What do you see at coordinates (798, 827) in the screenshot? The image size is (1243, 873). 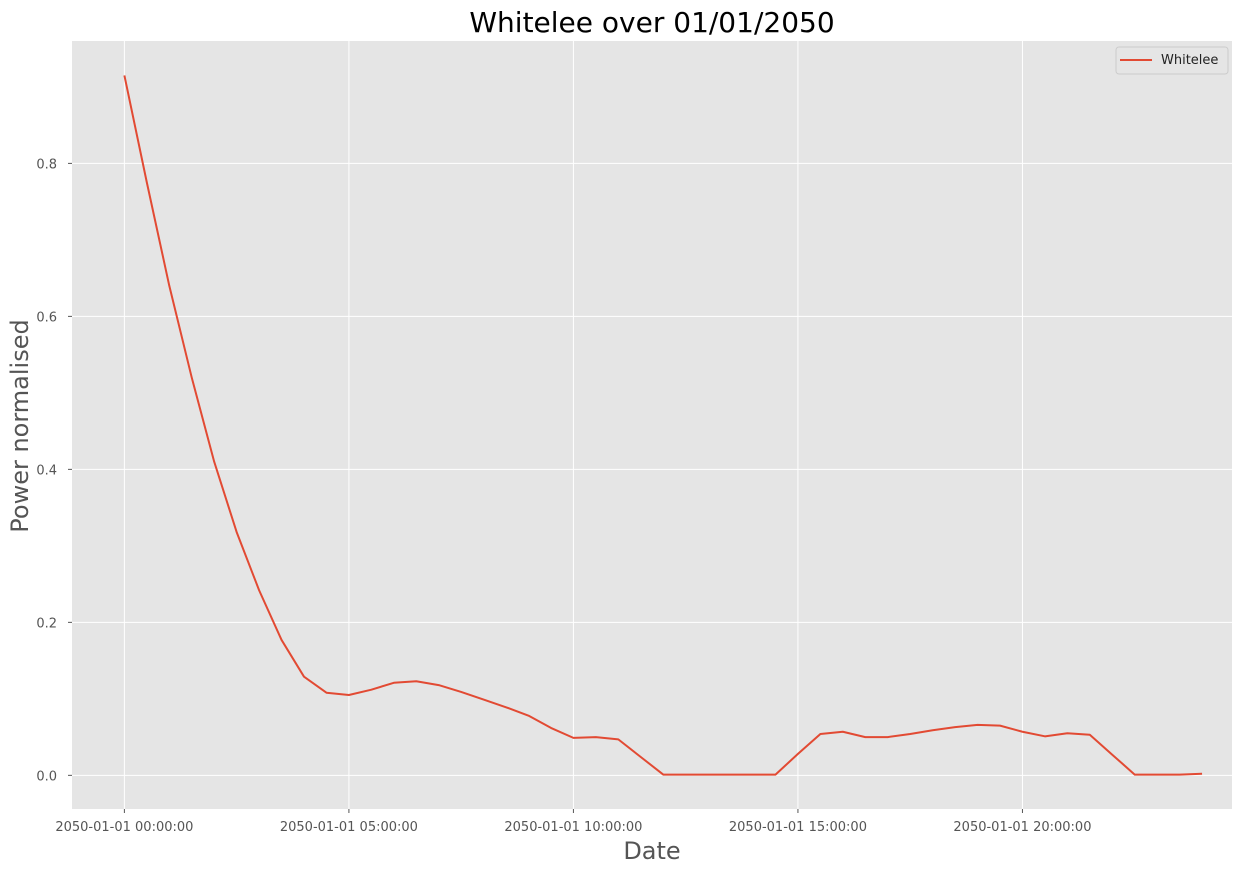 I see `x-tick-label: 2050-01-01 15:00:00` at bounding box center [798, 827].